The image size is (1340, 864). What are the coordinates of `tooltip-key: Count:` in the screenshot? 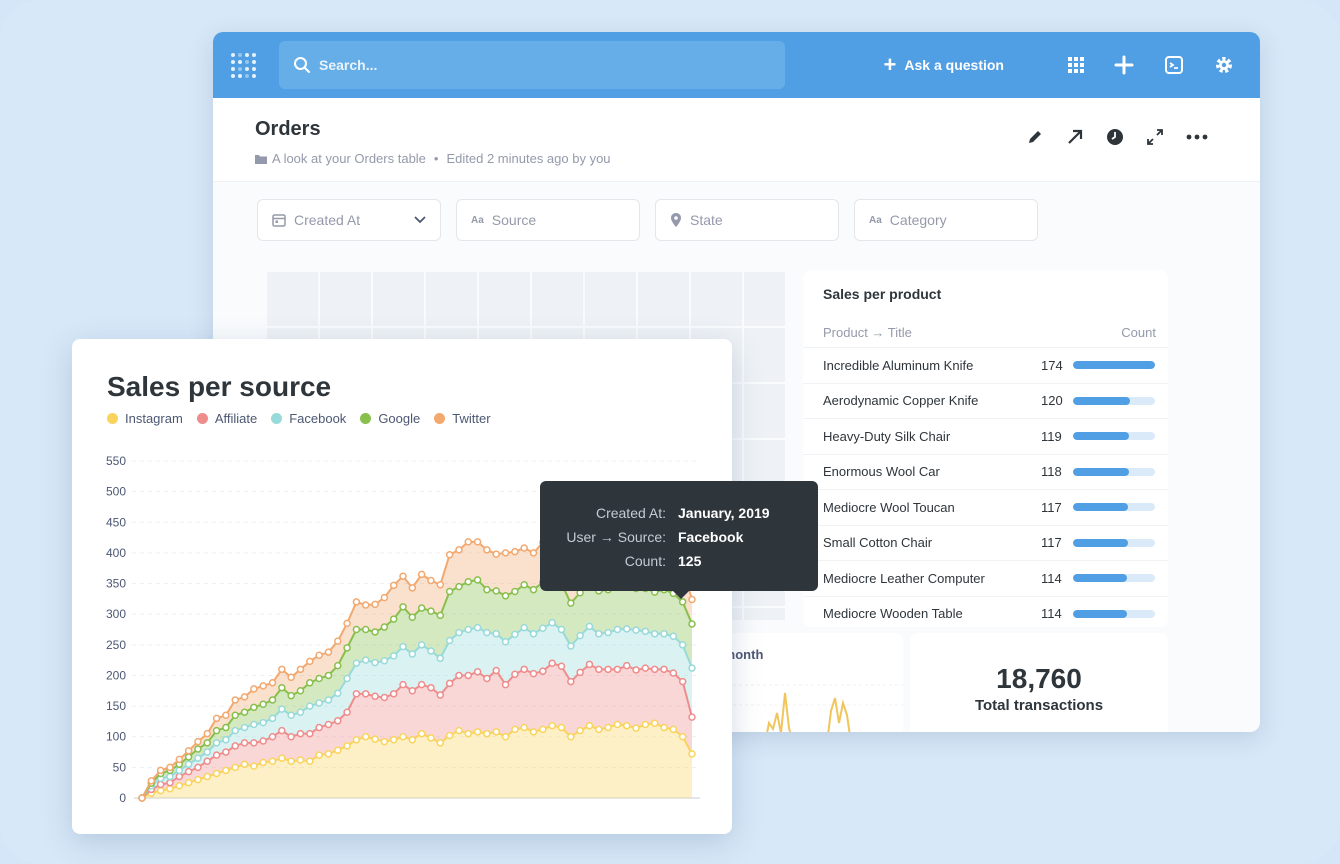 It's located at (645, 561).